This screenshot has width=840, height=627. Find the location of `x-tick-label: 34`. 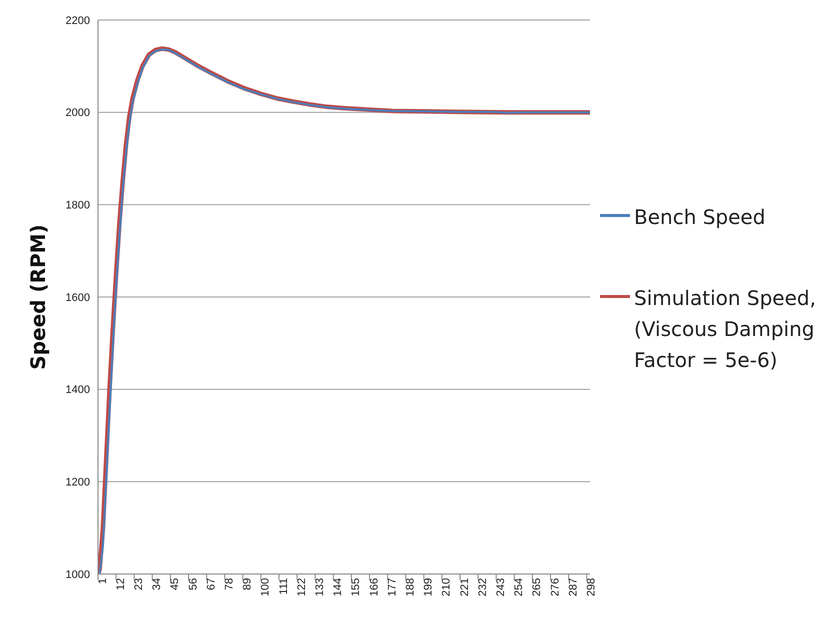

x-tick-label: 34 is located at coordinates (157, 584).